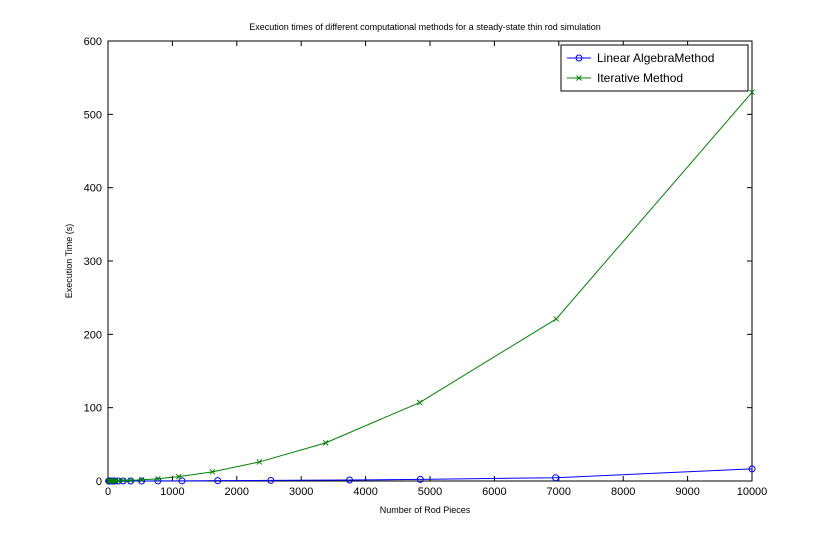 Image resolution: width=832 pixels, height=547 pixels. I want to click on legend-item: Iterative Method, so click(625, 78).